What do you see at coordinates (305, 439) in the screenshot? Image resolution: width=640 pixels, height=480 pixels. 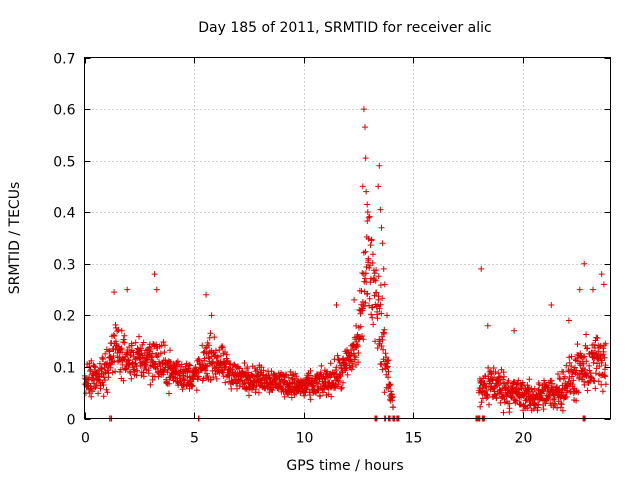 I see `x-tick-label: 10` at bounding box center [305, 439].